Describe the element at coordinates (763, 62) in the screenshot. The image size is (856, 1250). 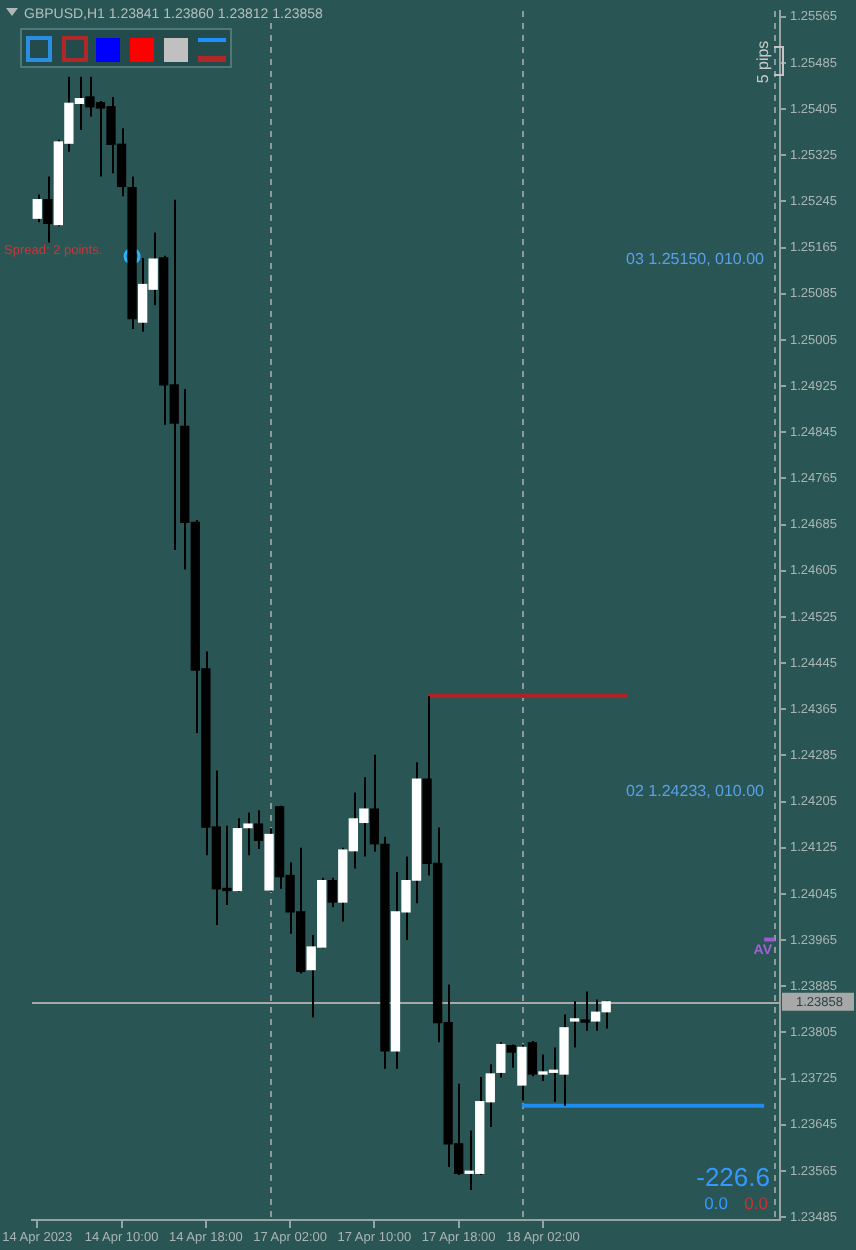
I see `annotation: 5 pips` at that location.